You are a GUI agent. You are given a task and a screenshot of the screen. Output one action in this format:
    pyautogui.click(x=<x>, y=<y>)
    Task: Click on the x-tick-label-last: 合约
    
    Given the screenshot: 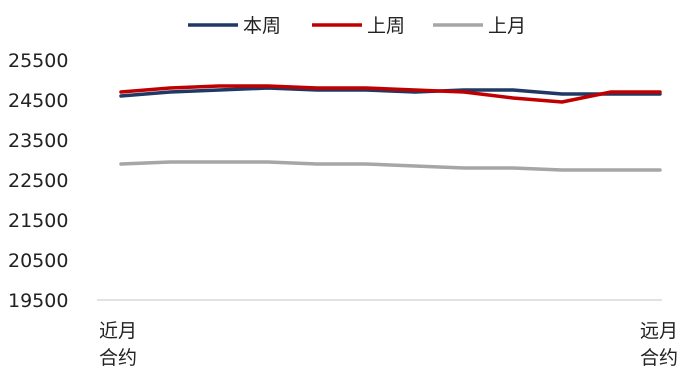 What is the action you would take?
    pyautogui.click(x=659, y=358)
    